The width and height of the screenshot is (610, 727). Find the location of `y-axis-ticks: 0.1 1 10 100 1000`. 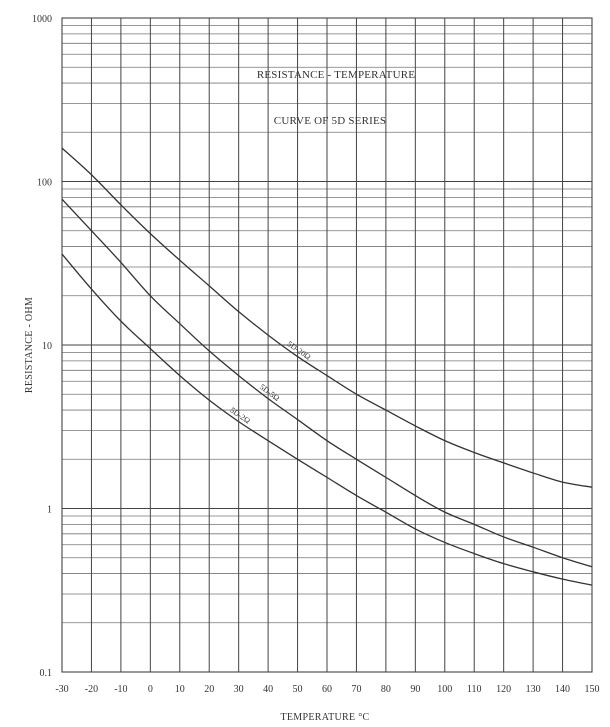

y-axis-ticks: 0.1 1 10 100 1000 is located at coordinates (42, 346).